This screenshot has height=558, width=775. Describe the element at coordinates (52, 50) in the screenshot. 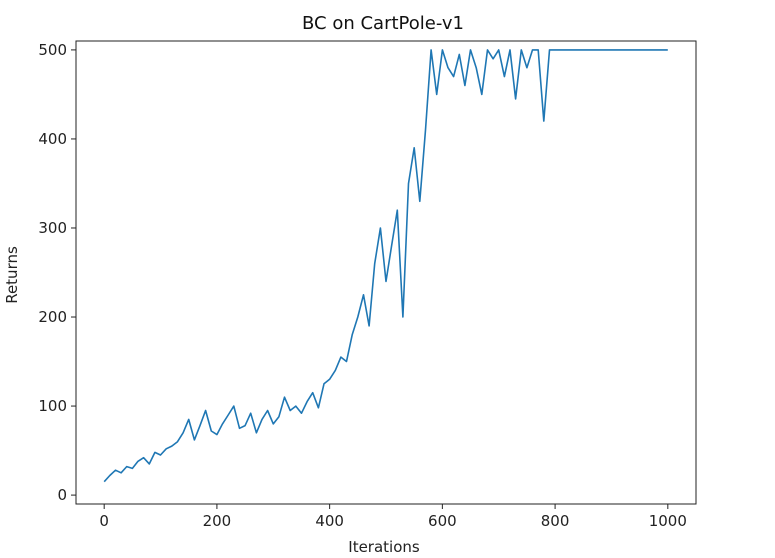

I see `y-tick-label: 500` at that location.